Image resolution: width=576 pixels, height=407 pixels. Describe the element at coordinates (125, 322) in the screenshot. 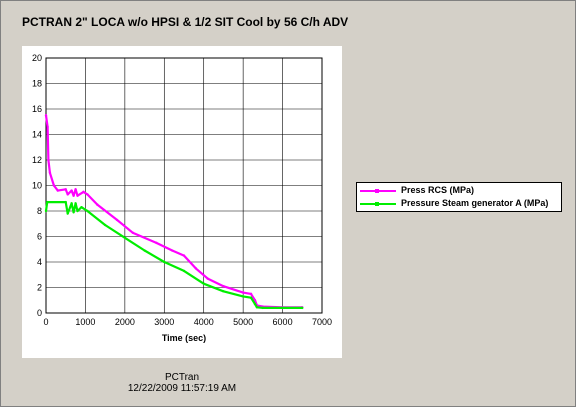

I see `x-tick-label: 2000` at that location.